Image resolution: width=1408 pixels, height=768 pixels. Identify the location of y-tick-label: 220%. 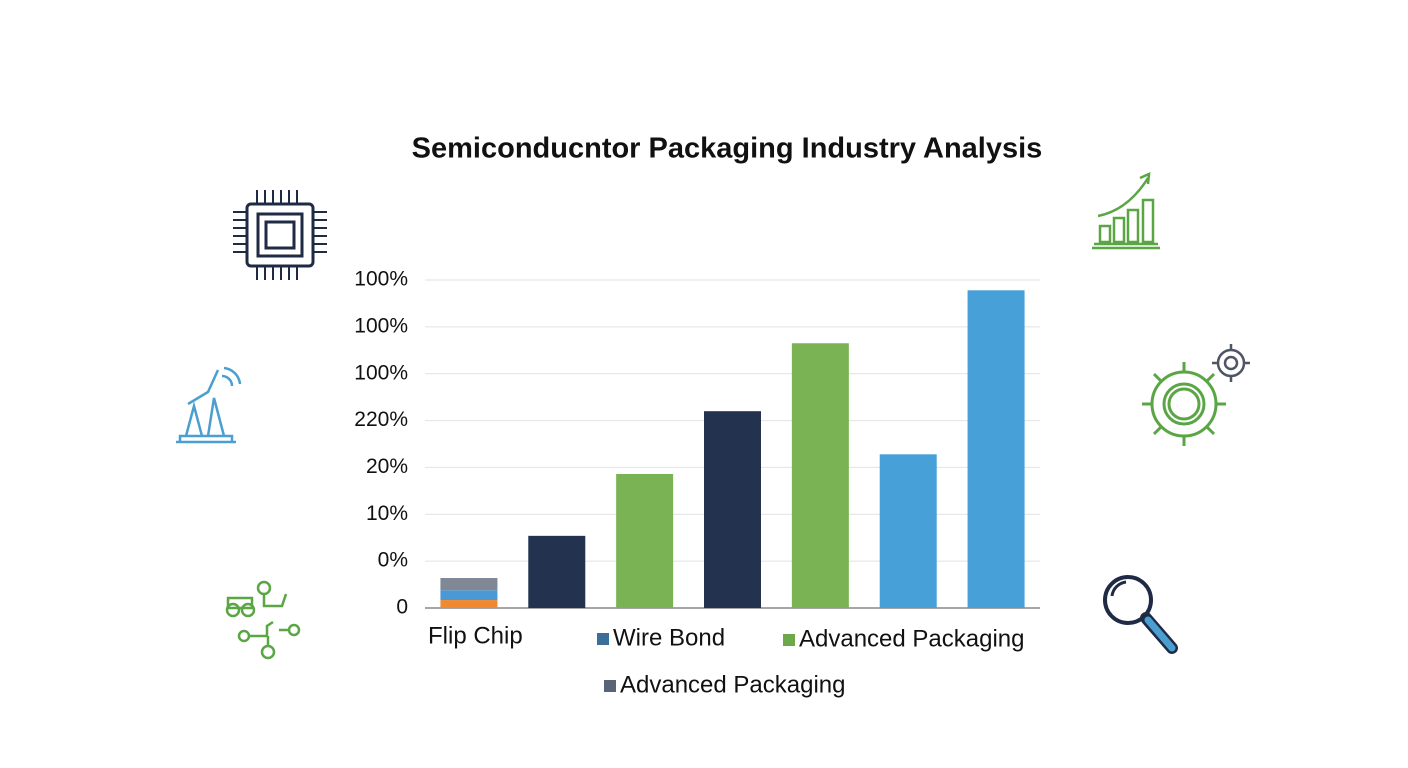
(381, 419).